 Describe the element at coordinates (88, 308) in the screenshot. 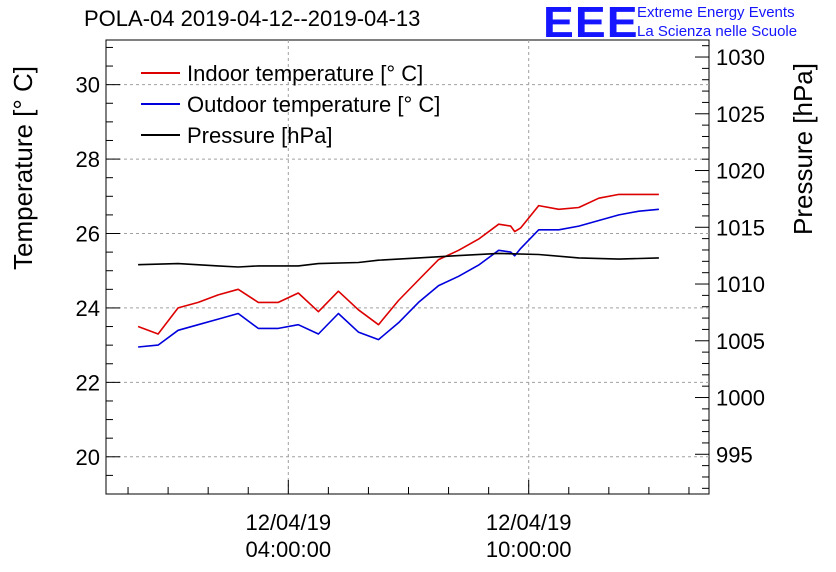

I see `y-tick-label: 24` at that location.